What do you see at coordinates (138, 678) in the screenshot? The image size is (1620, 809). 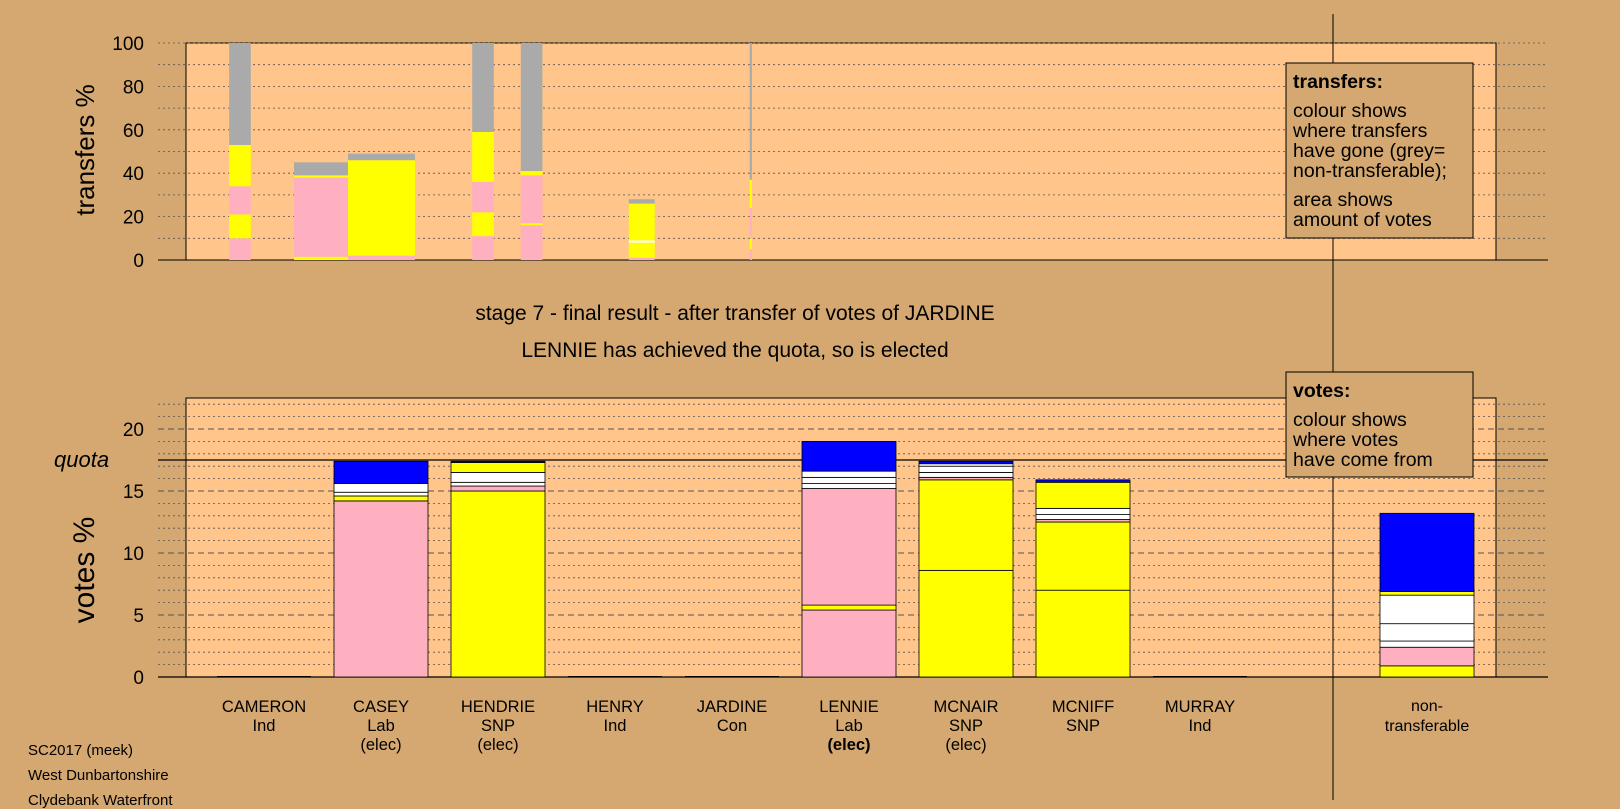 I see `votes-y-tick-label: 0` at bounding box center [138, 678].